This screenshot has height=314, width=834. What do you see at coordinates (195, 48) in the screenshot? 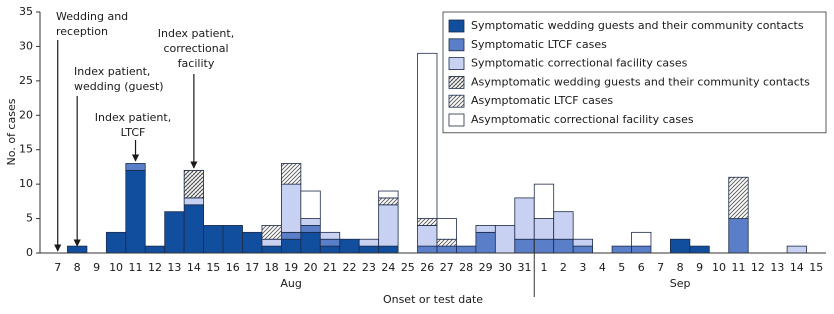
I see `annotation-text: correctional` at bounding box center [195, 48].